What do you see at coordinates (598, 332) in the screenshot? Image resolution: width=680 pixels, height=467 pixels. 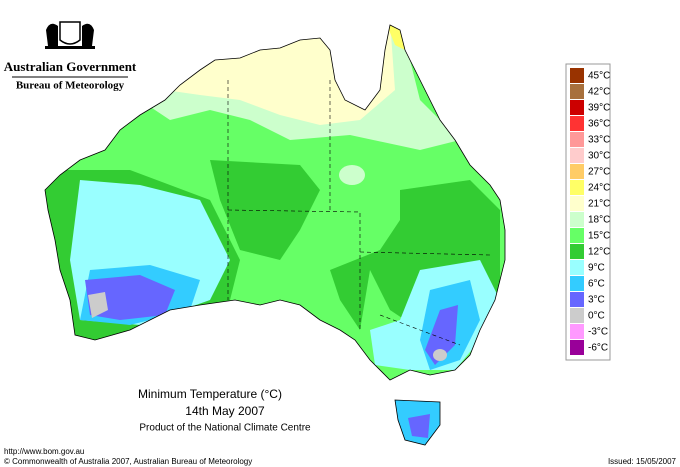 I see `legend-label: -3°C` at bounding box center [598, 332].